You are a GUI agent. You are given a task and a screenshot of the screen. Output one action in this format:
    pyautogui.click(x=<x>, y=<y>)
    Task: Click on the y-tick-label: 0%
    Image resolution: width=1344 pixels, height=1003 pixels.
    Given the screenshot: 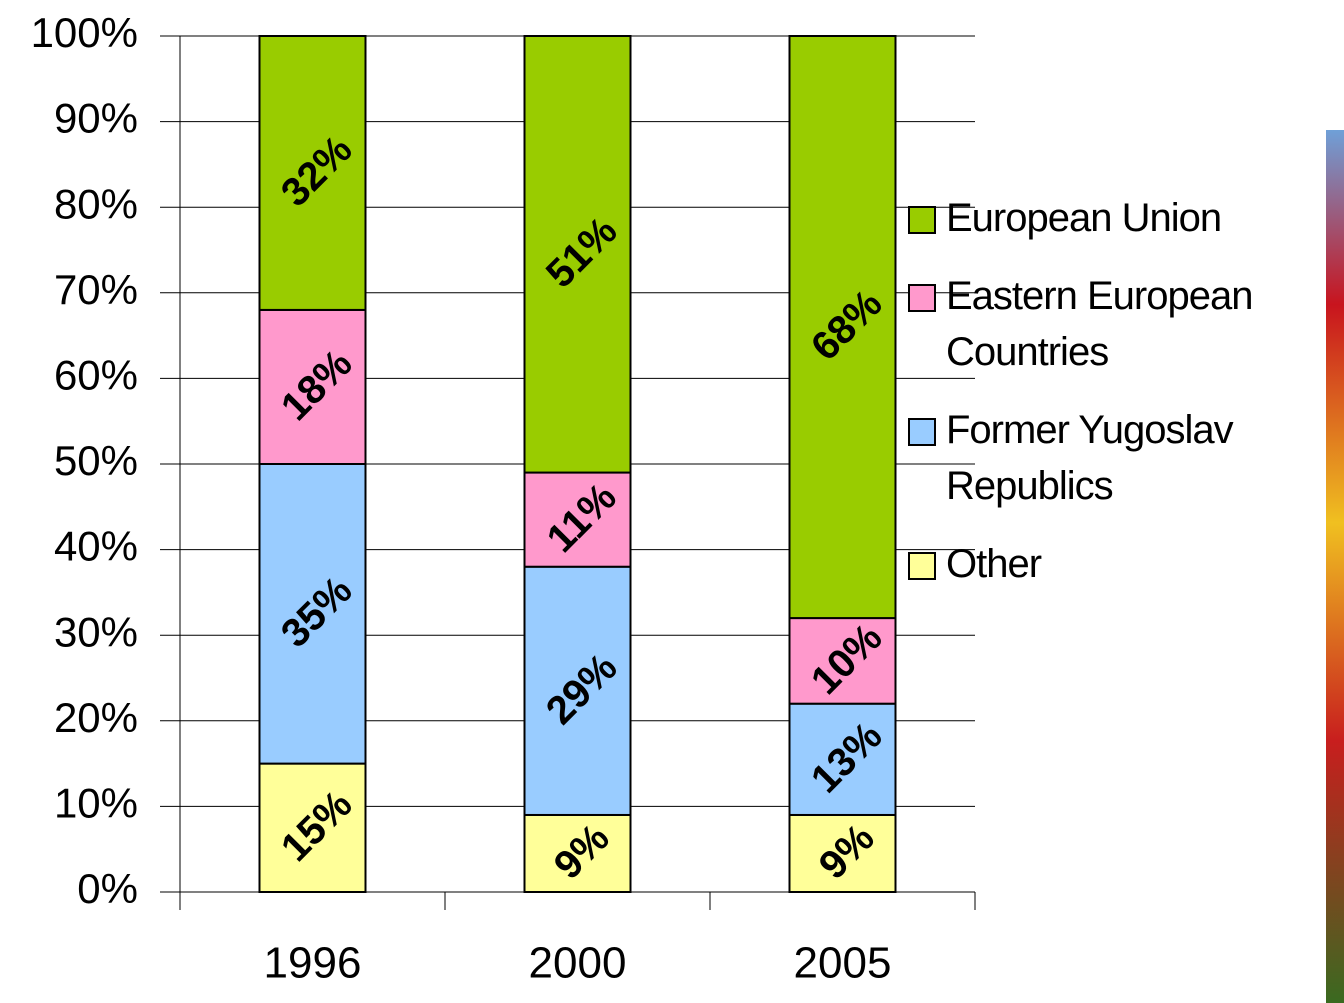 What is the action you would take?
    pyautogui.click(x=107, y=888)
    